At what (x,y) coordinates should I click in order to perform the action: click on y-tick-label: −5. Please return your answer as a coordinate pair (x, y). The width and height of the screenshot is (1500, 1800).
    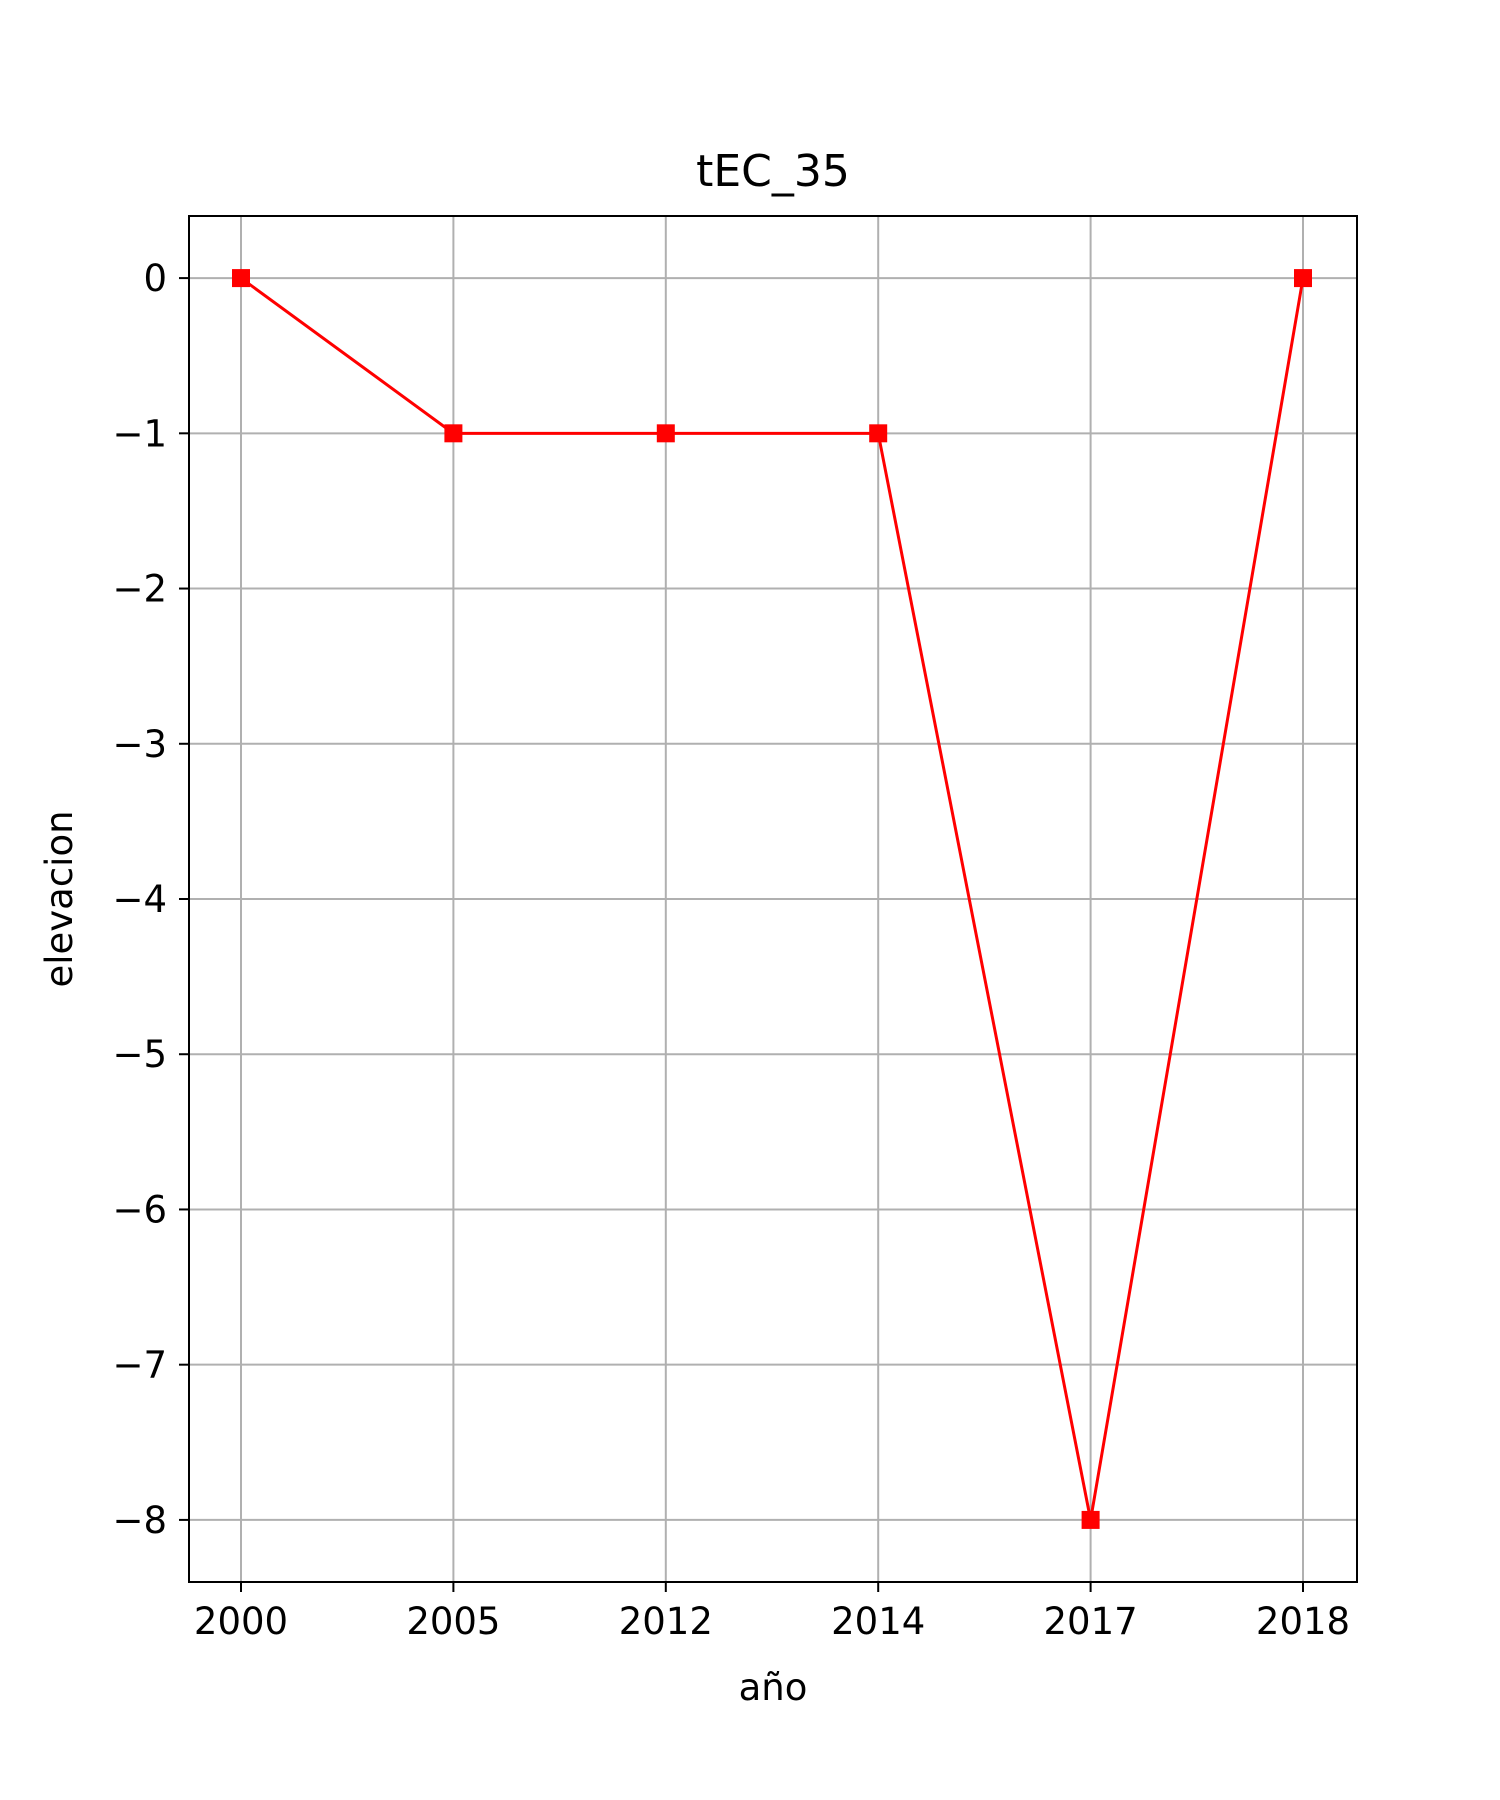
    Looking at the image, I should click on (139, 1054).